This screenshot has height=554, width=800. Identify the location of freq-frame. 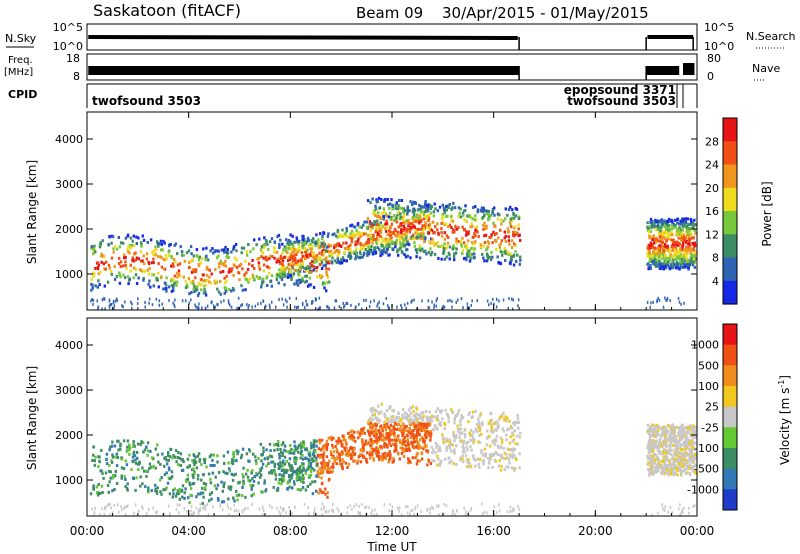
(392, 67).